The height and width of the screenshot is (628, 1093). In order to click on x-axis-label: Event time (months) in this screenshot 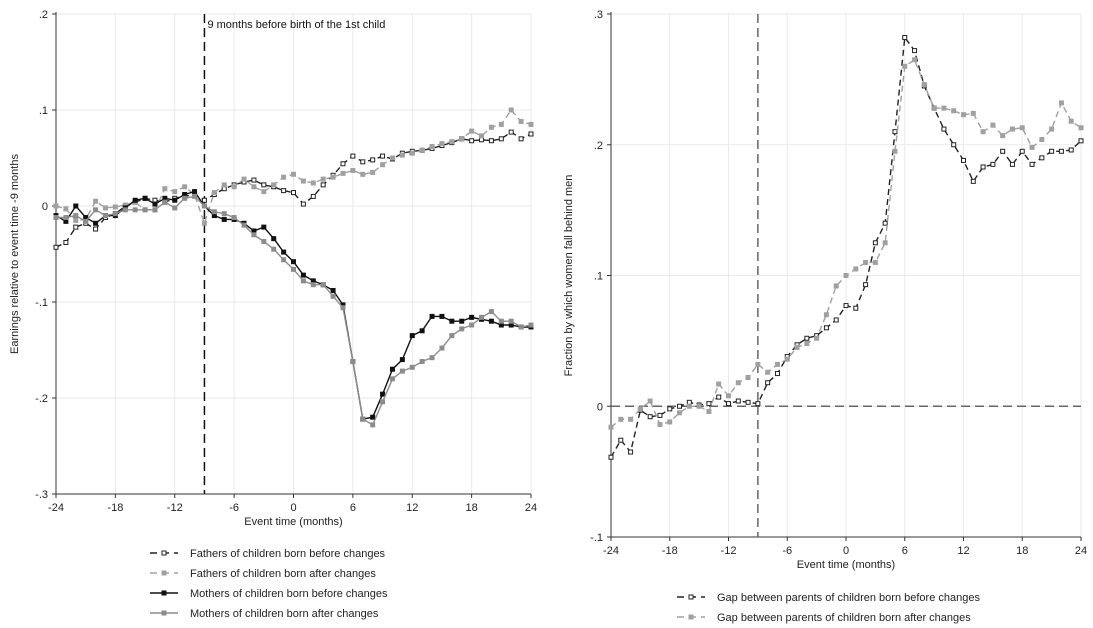, I will do `click(293, 522)`.